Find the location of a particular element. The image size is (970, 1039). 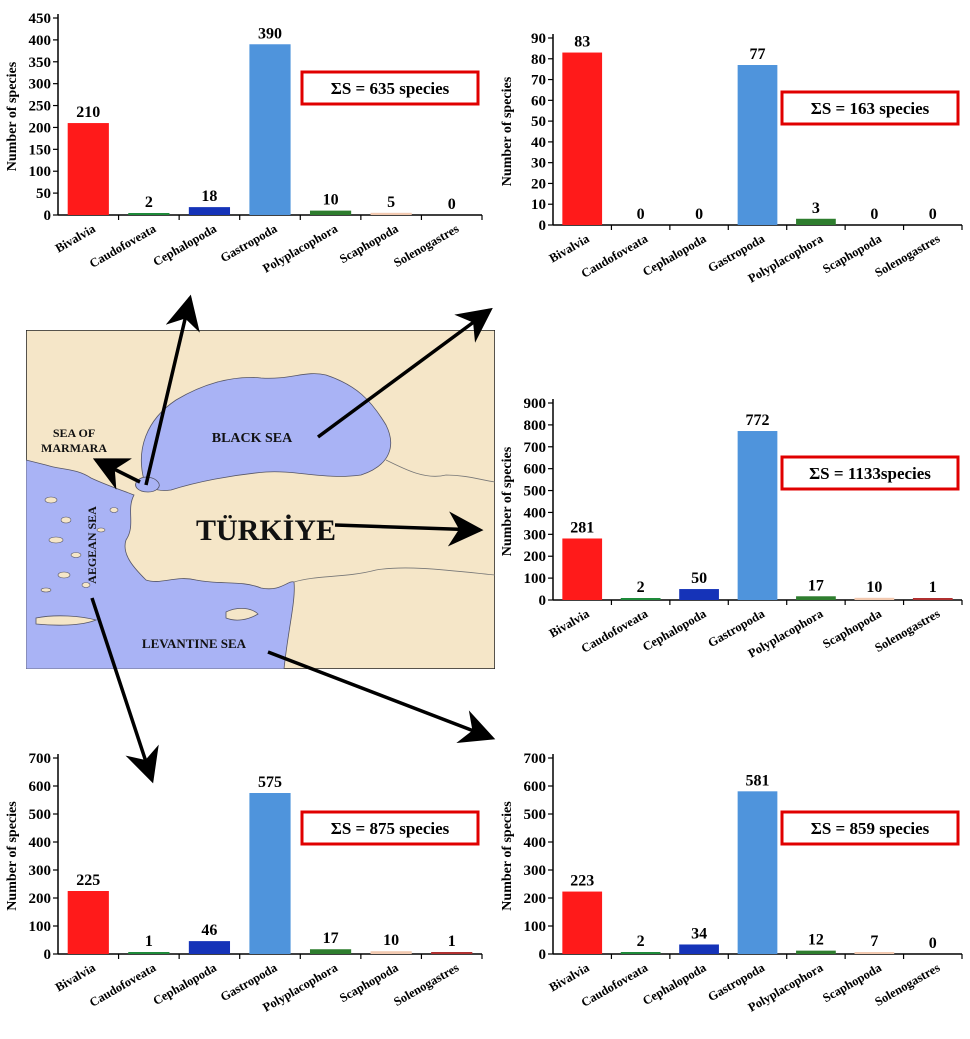

value-label: 17 is located at coordinates (816, 585).